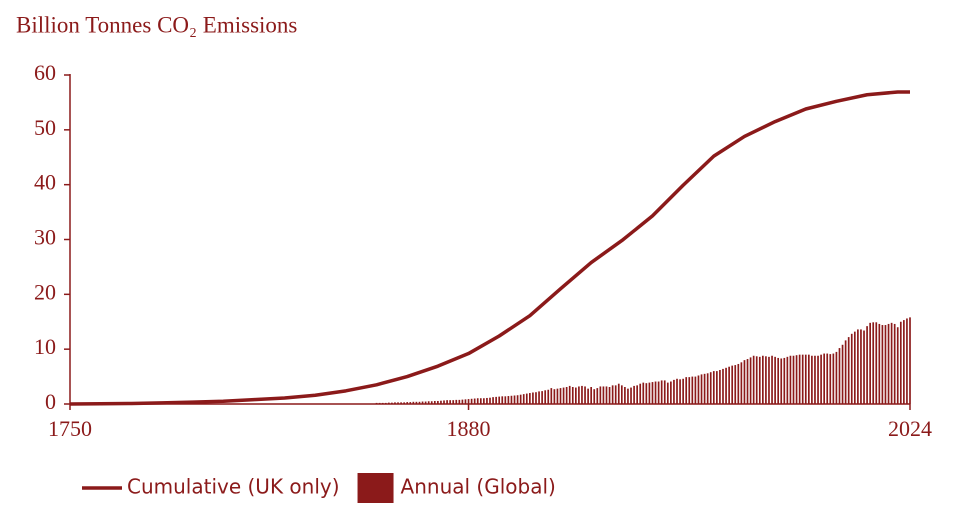 This screenshot has height=517, width=954. What do you see at coordinates (45, 291) in the screenshot?
I see `y-tick-label: 20` at bounding box center [45, 291].